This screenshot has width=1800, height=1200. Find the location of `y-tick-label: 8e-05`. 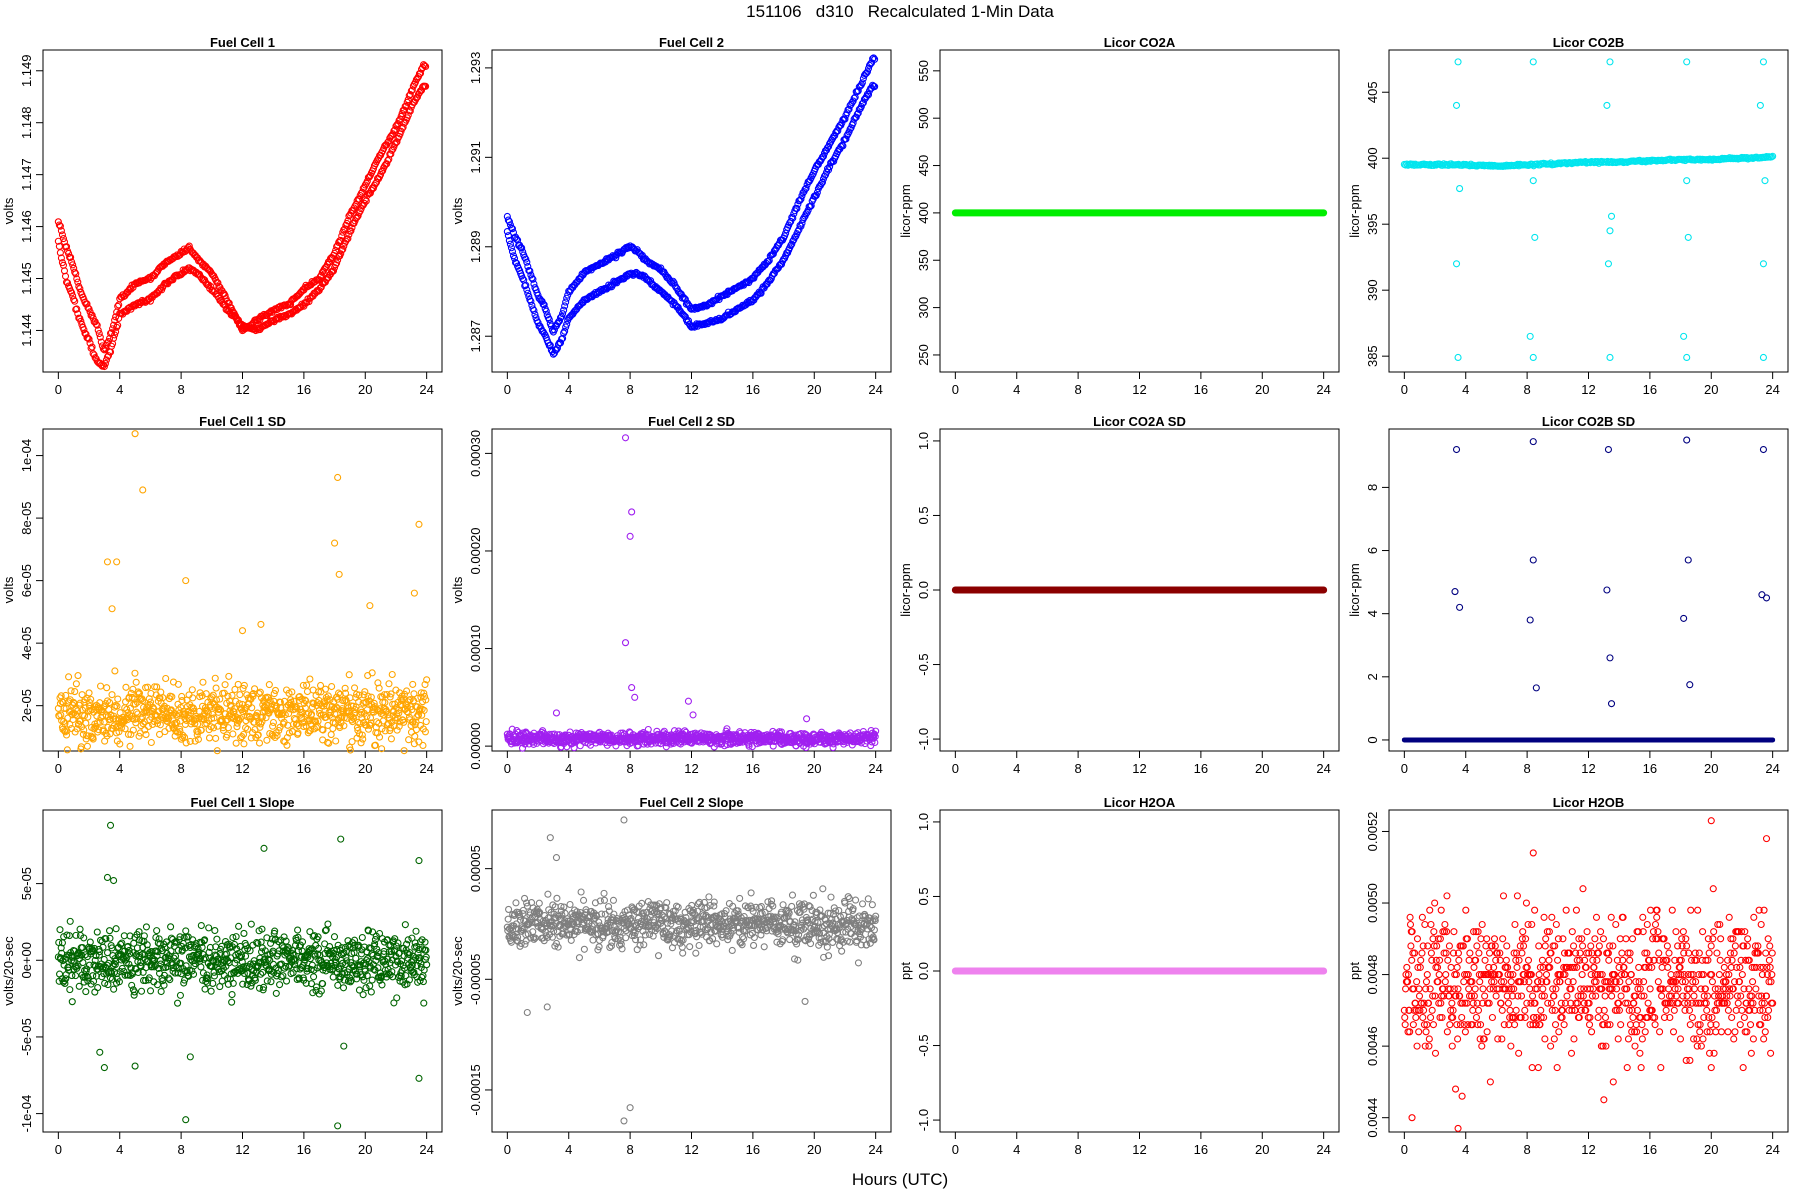

y-tick-label: 8e-05 is located at coordinates (26, 517).